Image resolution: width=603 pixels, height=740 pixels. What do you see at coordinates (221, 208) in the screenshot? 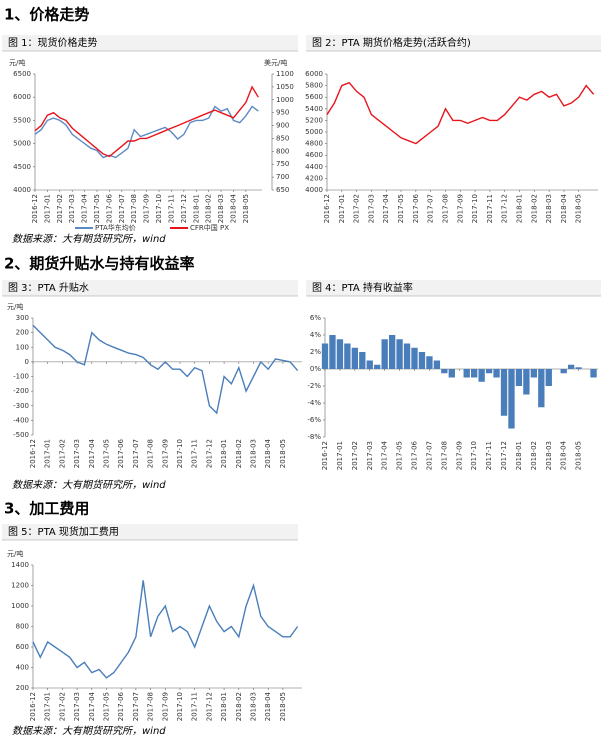
I see `x-tick-label: 2018-03` at bounding box center [221, 208].